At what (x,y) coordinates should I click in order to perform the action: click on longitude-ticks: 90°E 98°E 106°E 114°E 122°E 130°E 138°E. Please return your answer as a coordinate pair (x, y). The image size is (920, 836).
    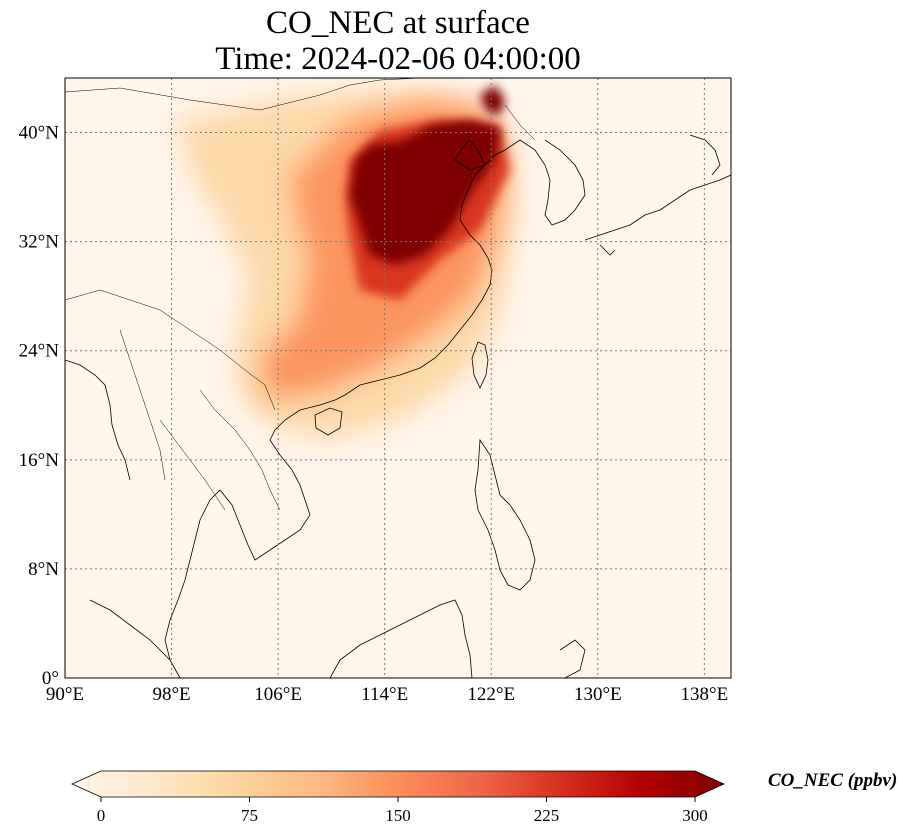
    Looking at the image, I should click on (387, 694).